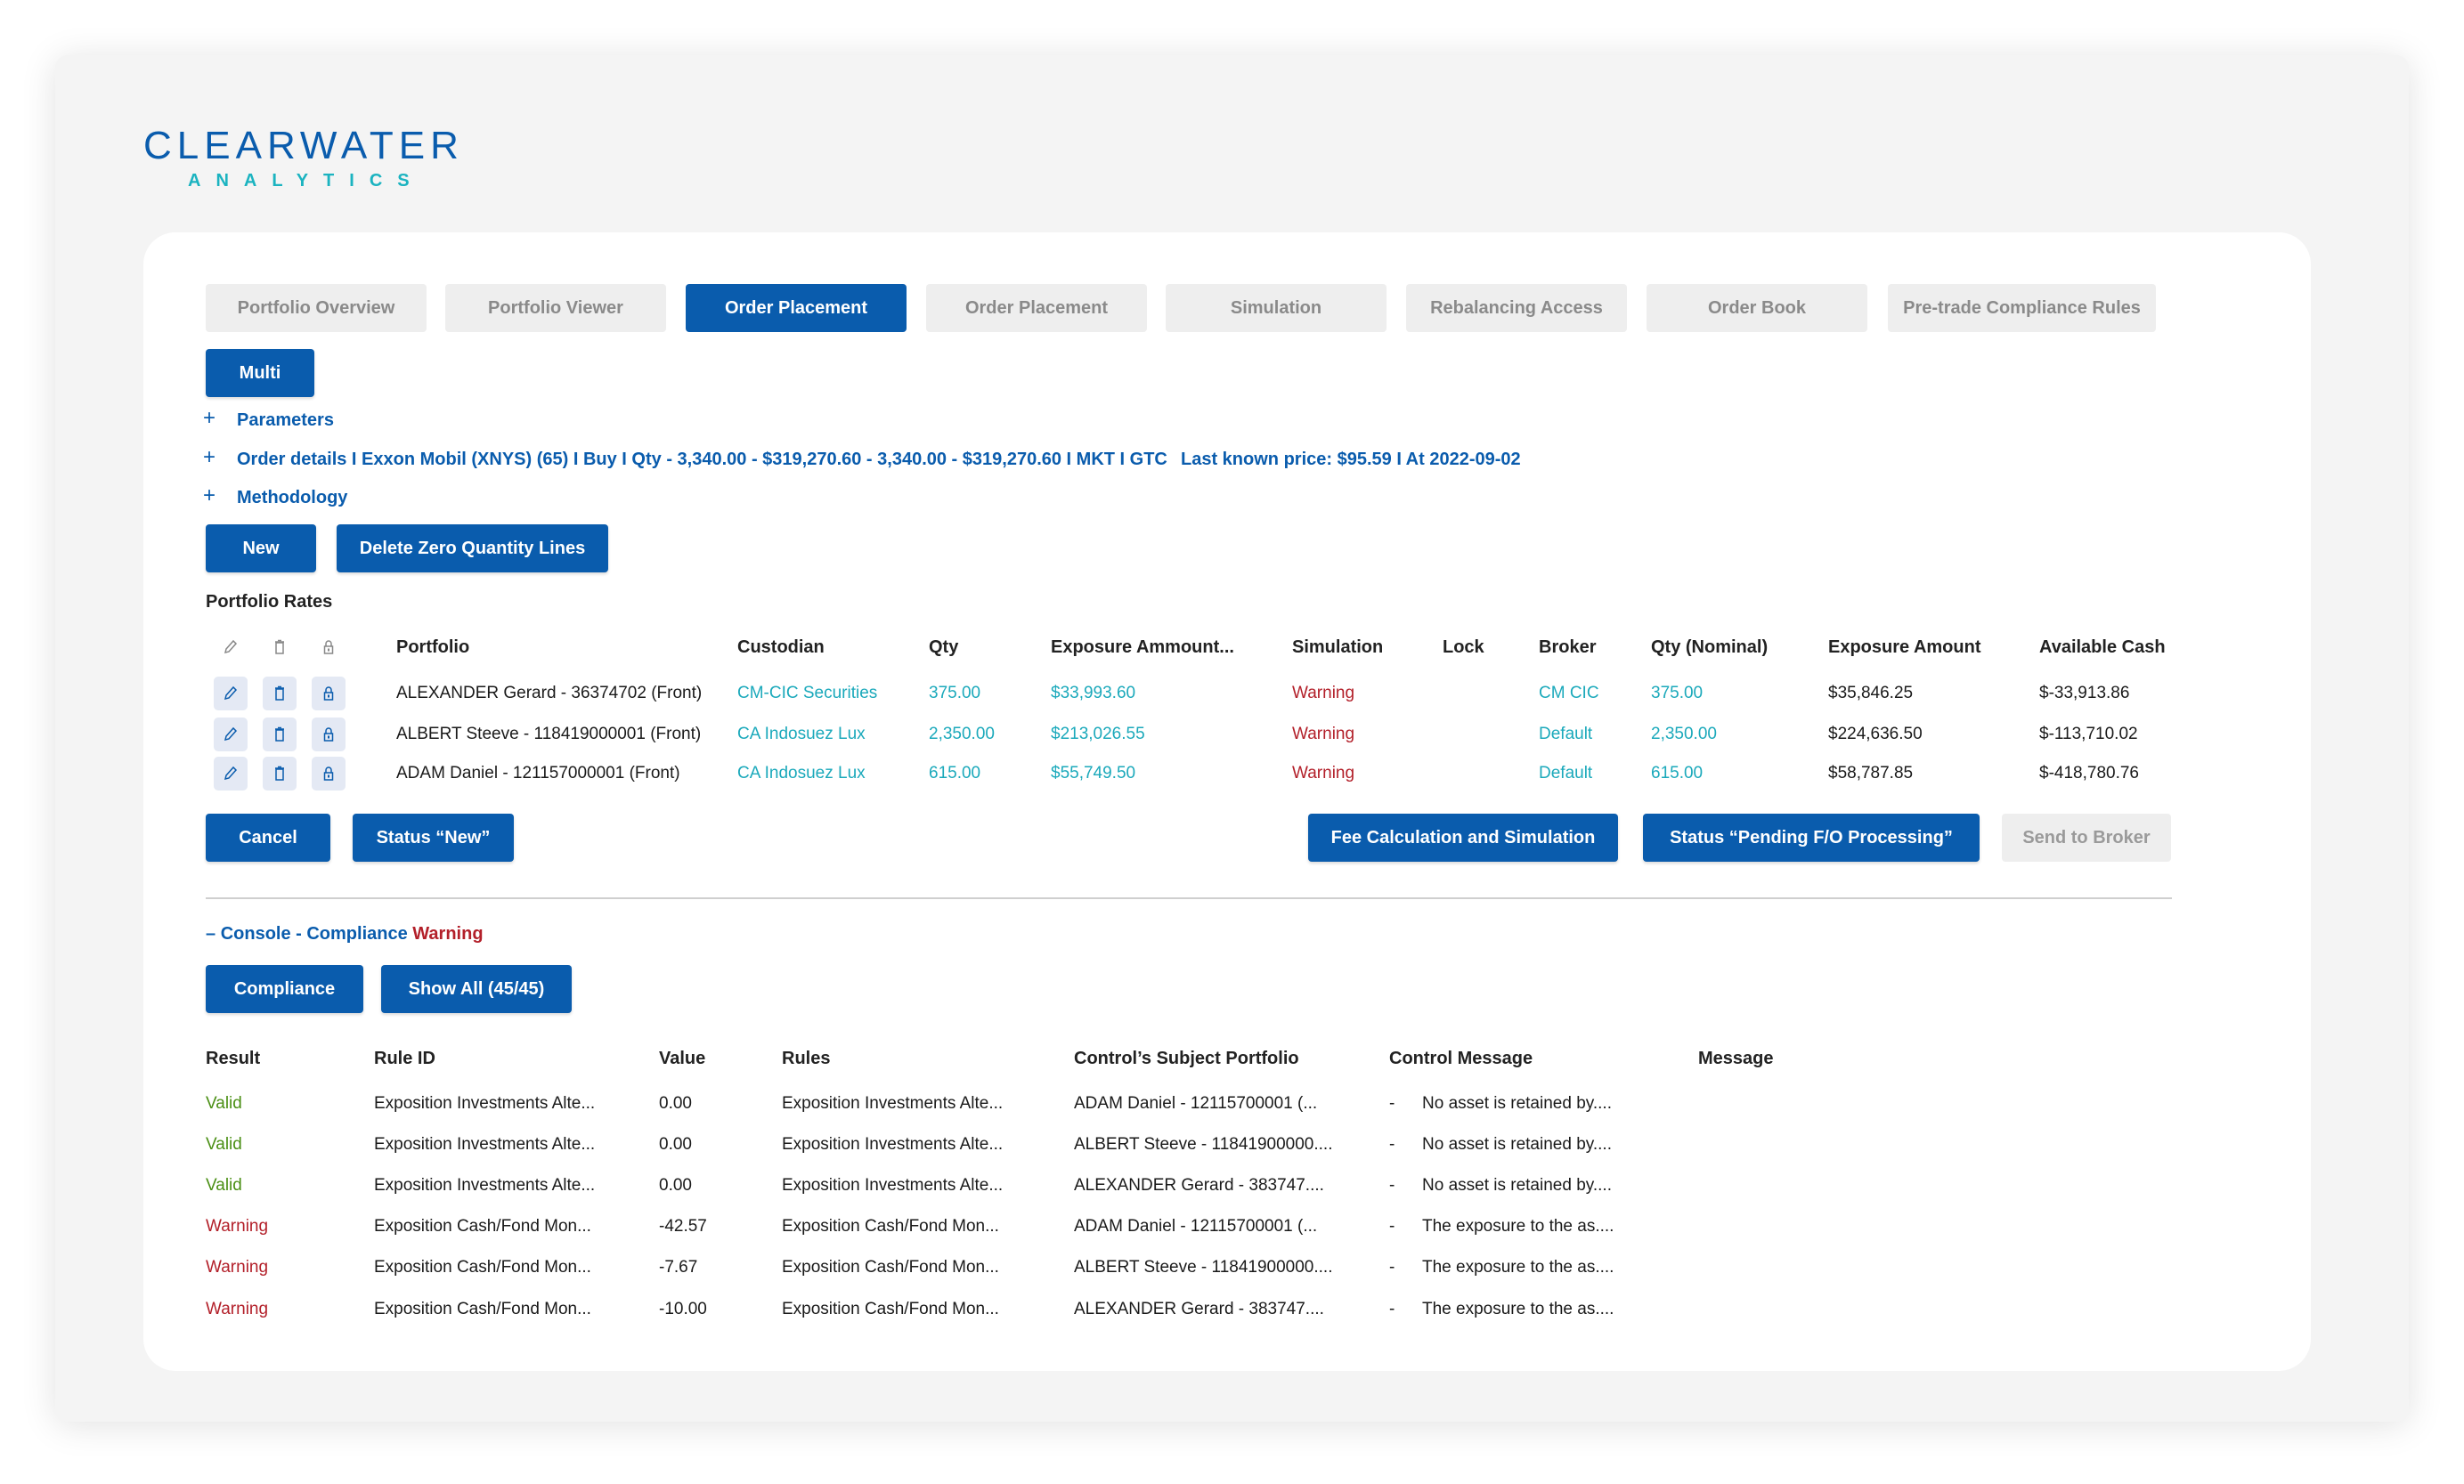 This screenshot has height=1484, width=2464. Describe the element at coordinates (1871, 693) in the screenshot. I see `cell-exposure-amount: $35,846.25` at that location.